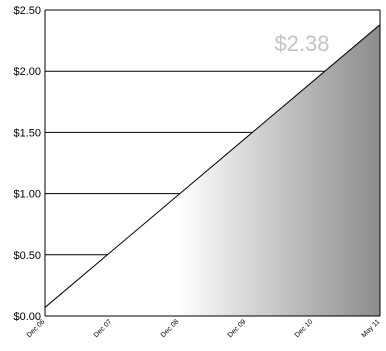 The height and width of the screenshot is (351, 386). What do you see at coordinates (27, 72) in the screenshot?
I see `y-tick-label: $2.00` at bounding box center [27, 72].